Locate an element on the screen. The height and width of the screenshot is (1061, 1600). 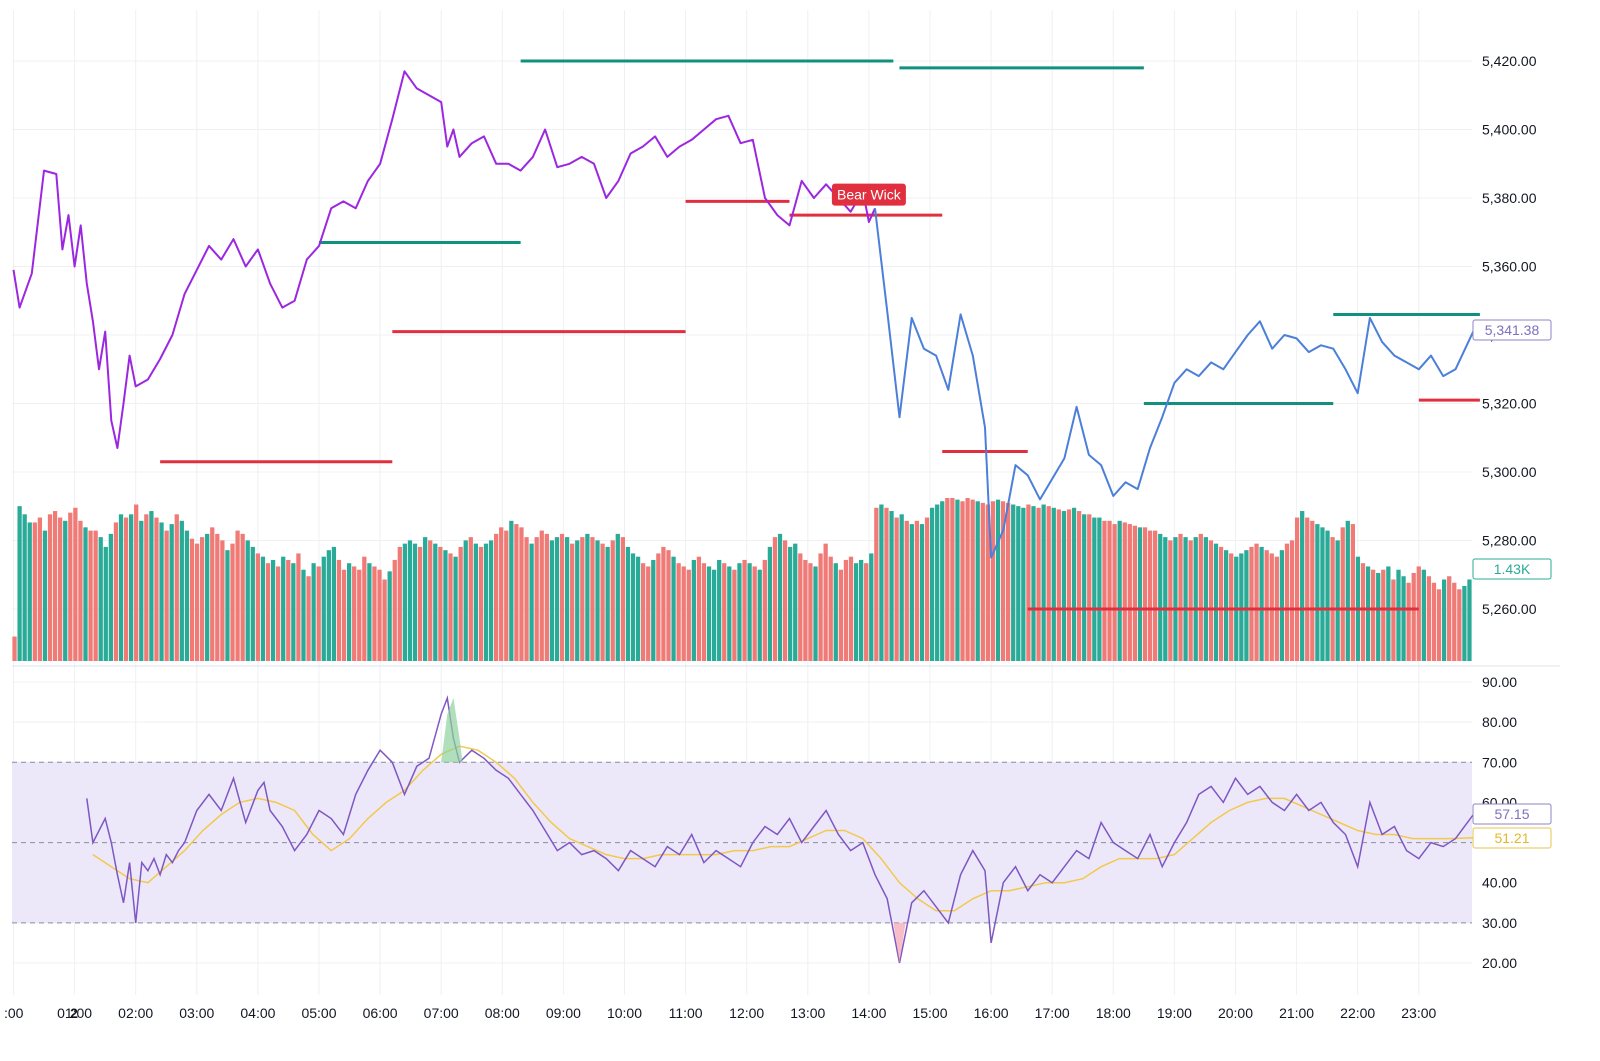
time-tick-label: 19:00 is located at coordinates (1174, 1013).